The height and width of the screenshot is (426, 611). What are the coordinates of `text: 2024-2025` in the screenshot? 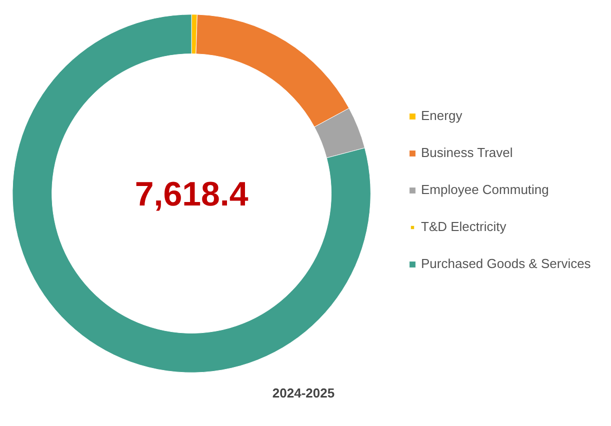 It's located at (303, 393).